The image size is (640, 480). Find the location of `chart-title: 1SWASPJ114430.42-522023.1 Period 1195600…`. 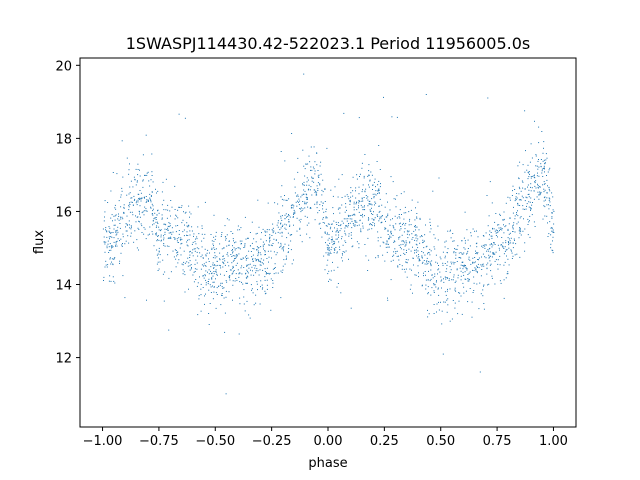

chart-title: 1SWASPJ114430.42-522023.1 Period 1195600… is located at coordinates (328, 43).